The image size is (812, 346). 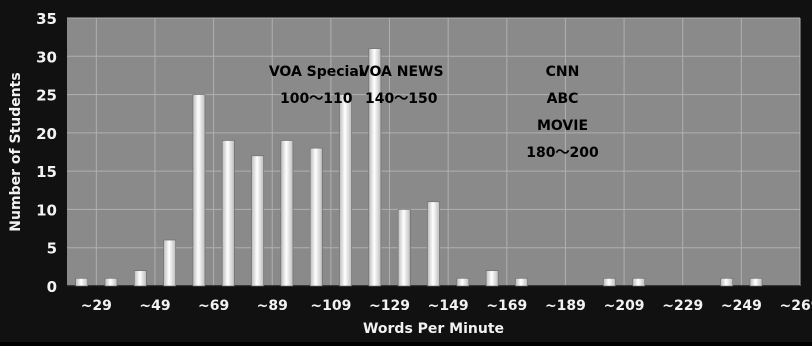 I want to click on x-tick-label: ~249, so click(x=741, y=306).